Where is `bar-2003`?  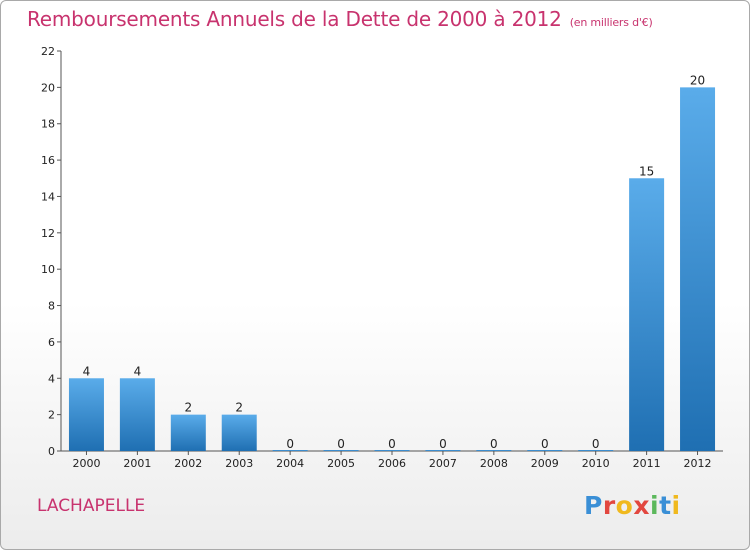
bar-2003 is located at coordinates (239, 432).